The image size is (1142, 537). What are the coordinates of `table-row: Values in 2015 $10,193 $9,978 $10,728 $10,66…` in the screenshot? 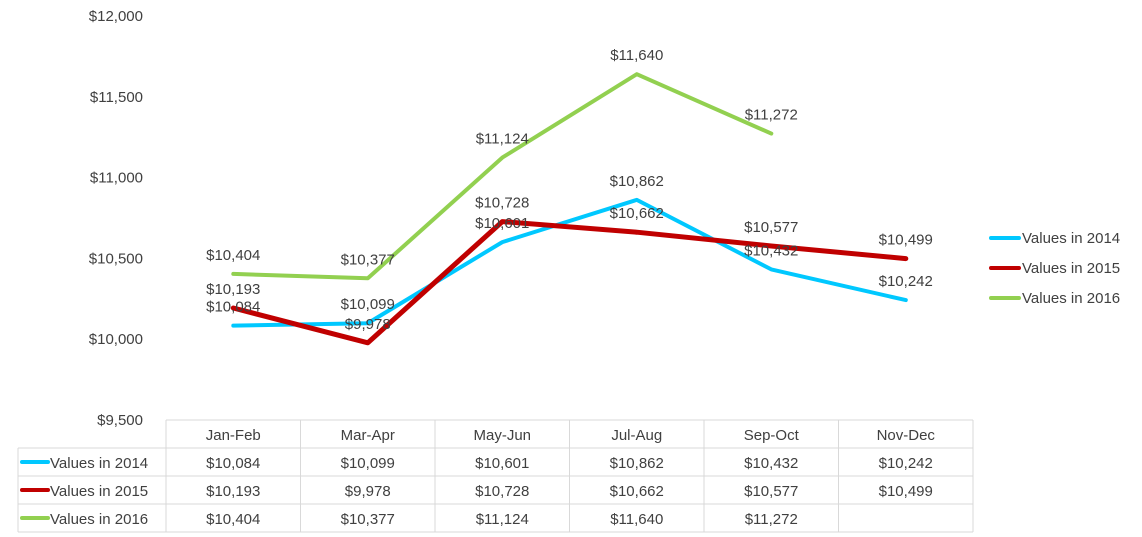 It's located at (476, 491).